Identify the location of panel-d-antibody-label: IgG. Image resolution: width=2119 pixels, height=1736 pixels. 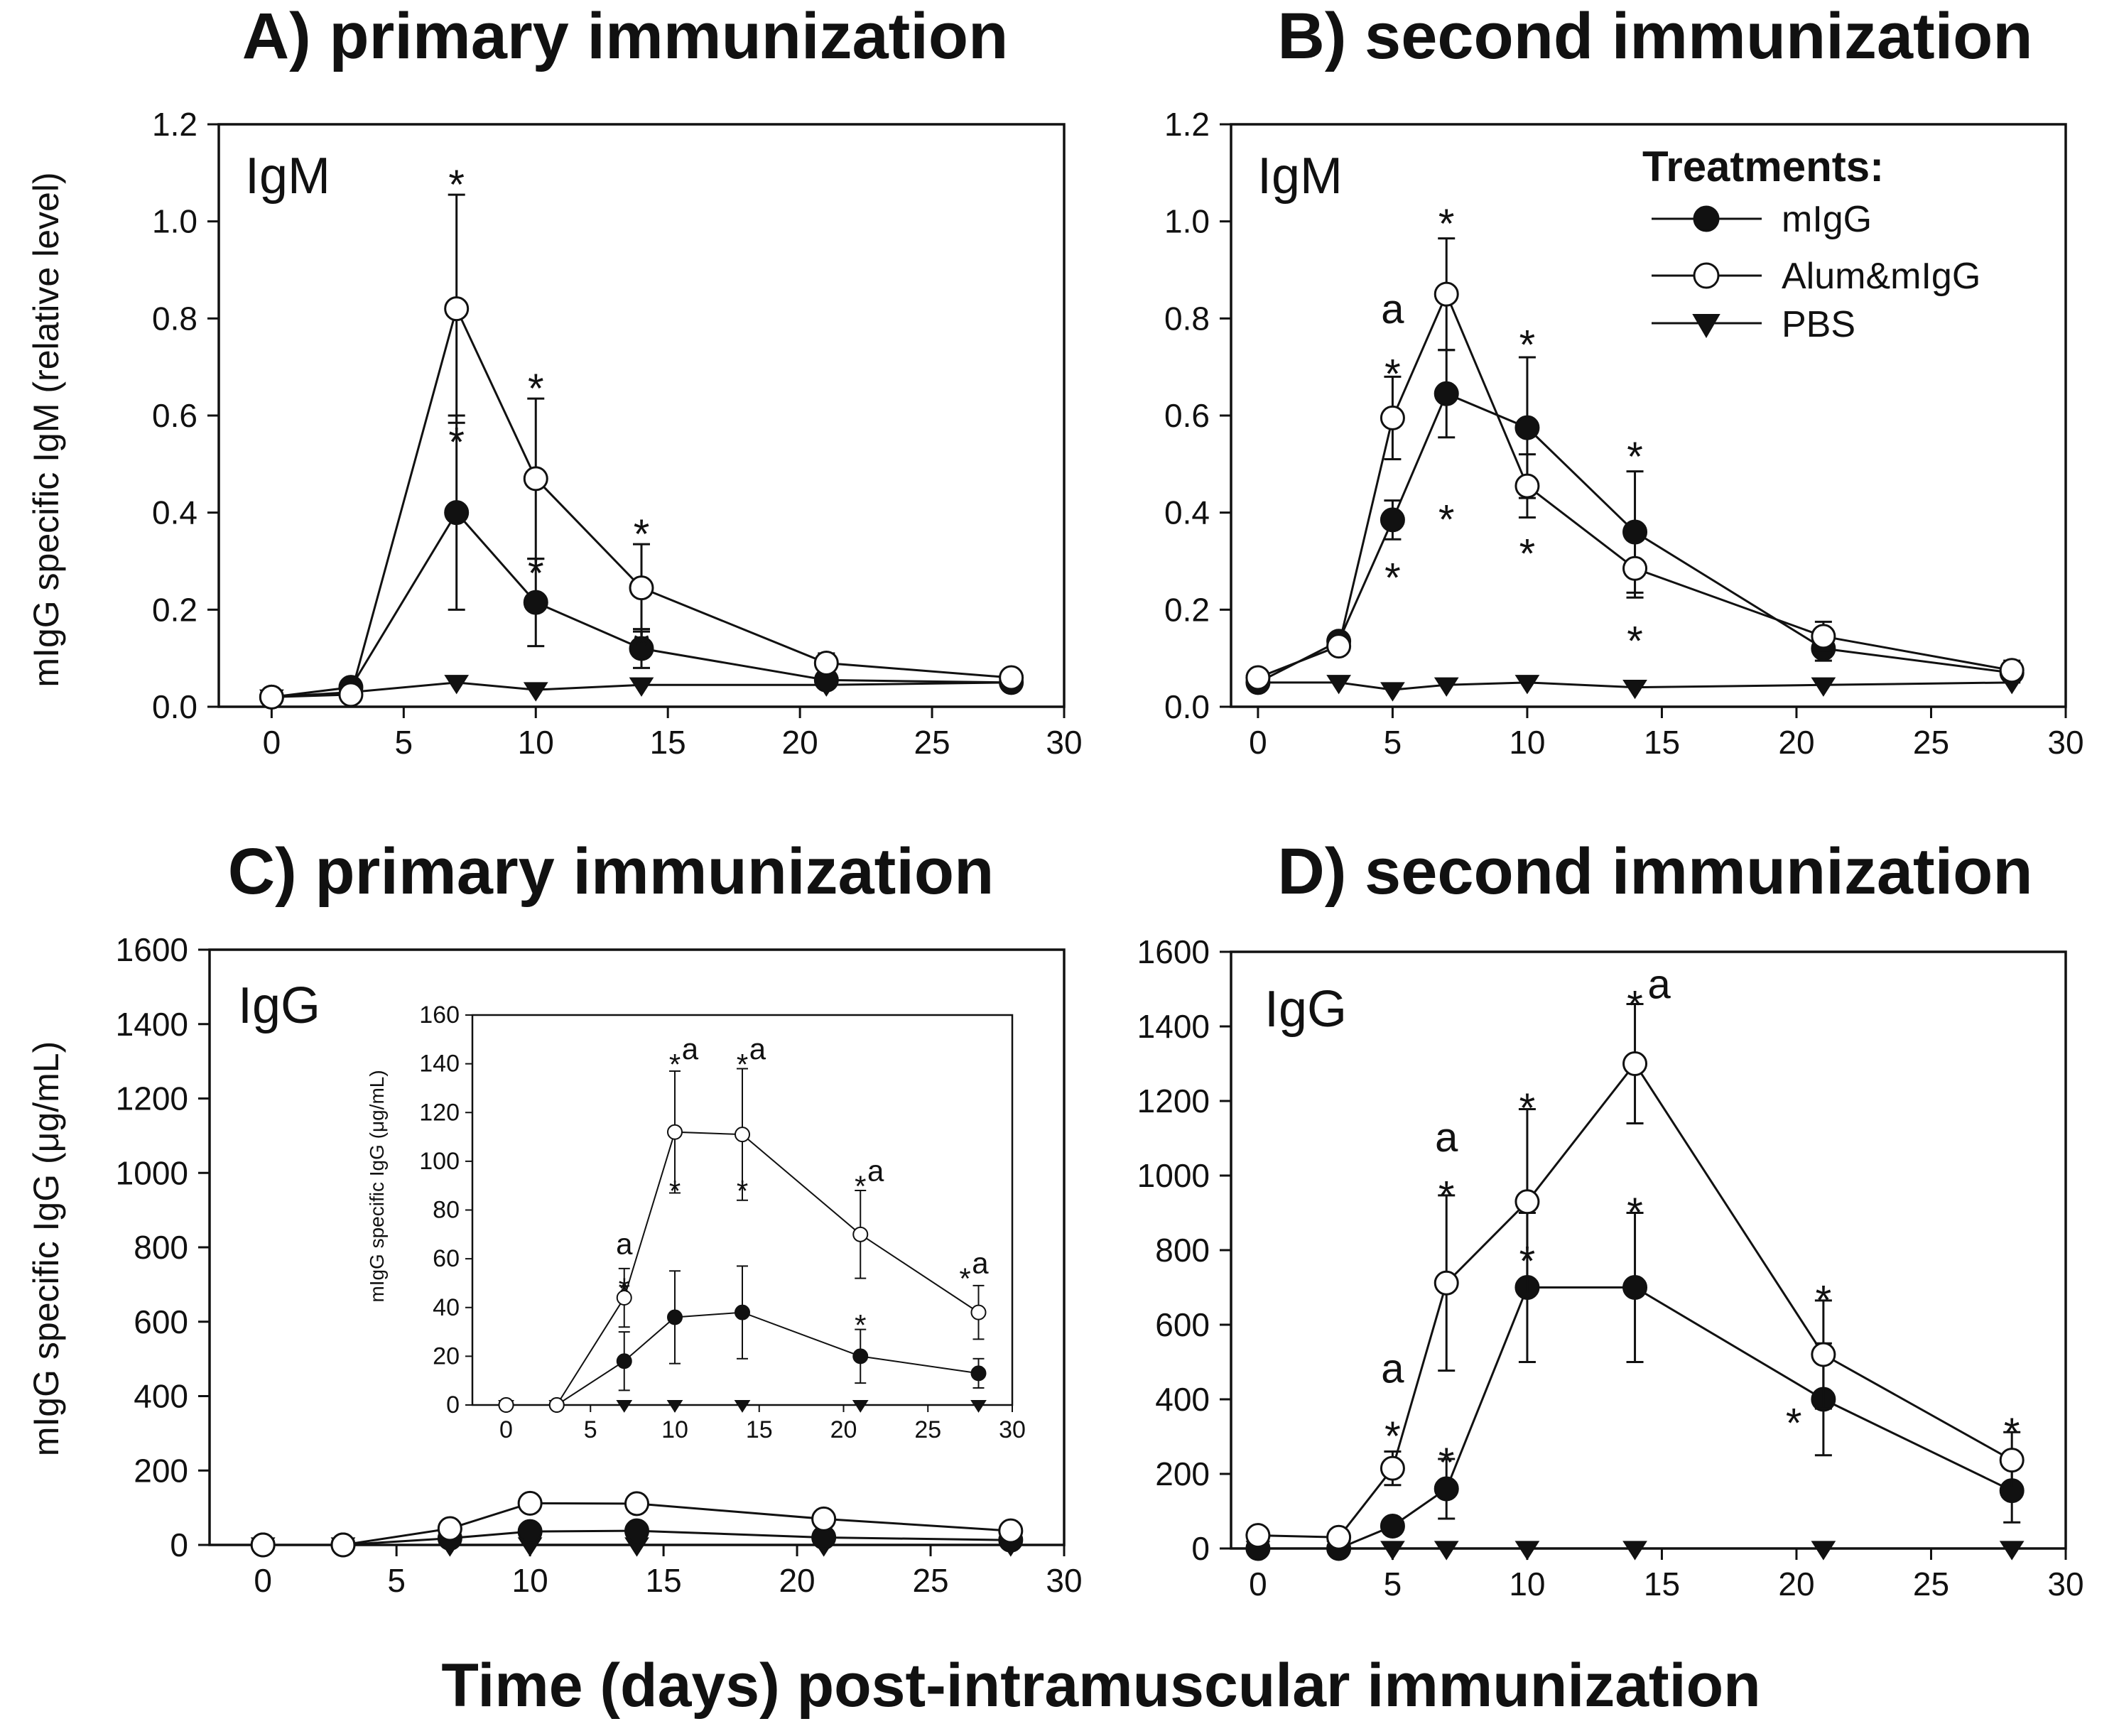
(1305, 1009).